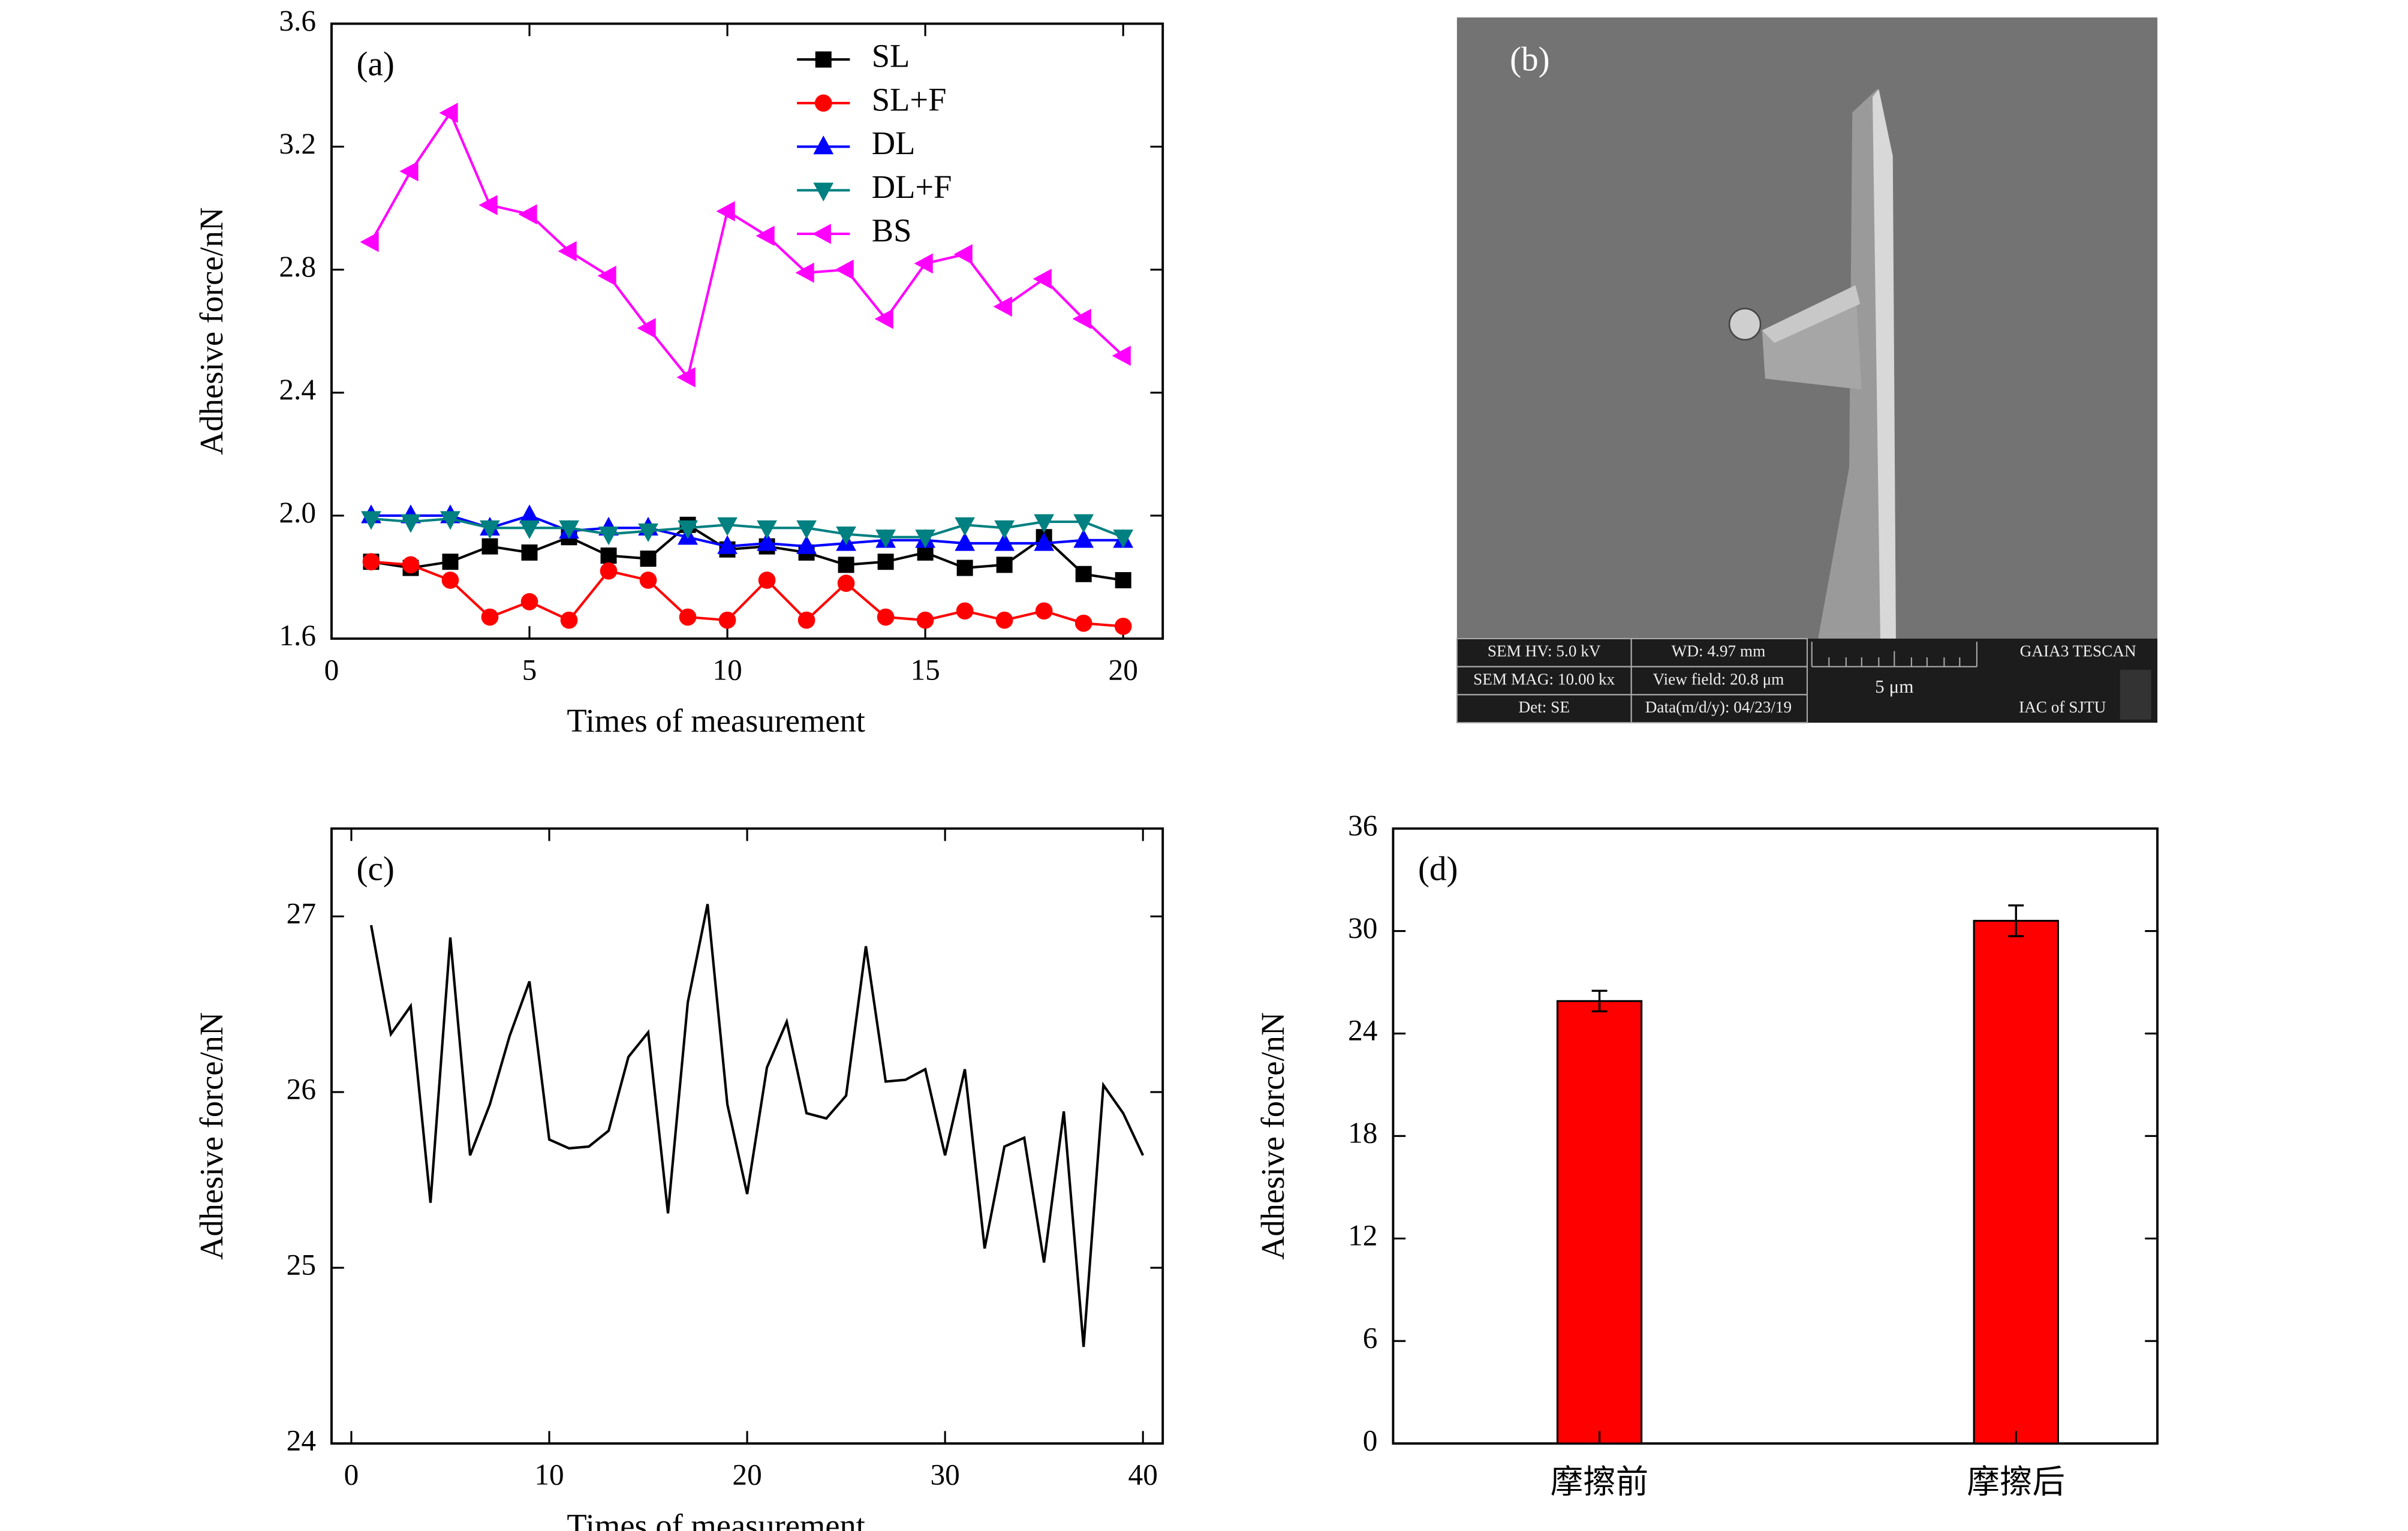 Image resolution: width=2408 pixels, height=1531 pixels. I want to click on y-tick-label: 0, so click(1370, 1440).